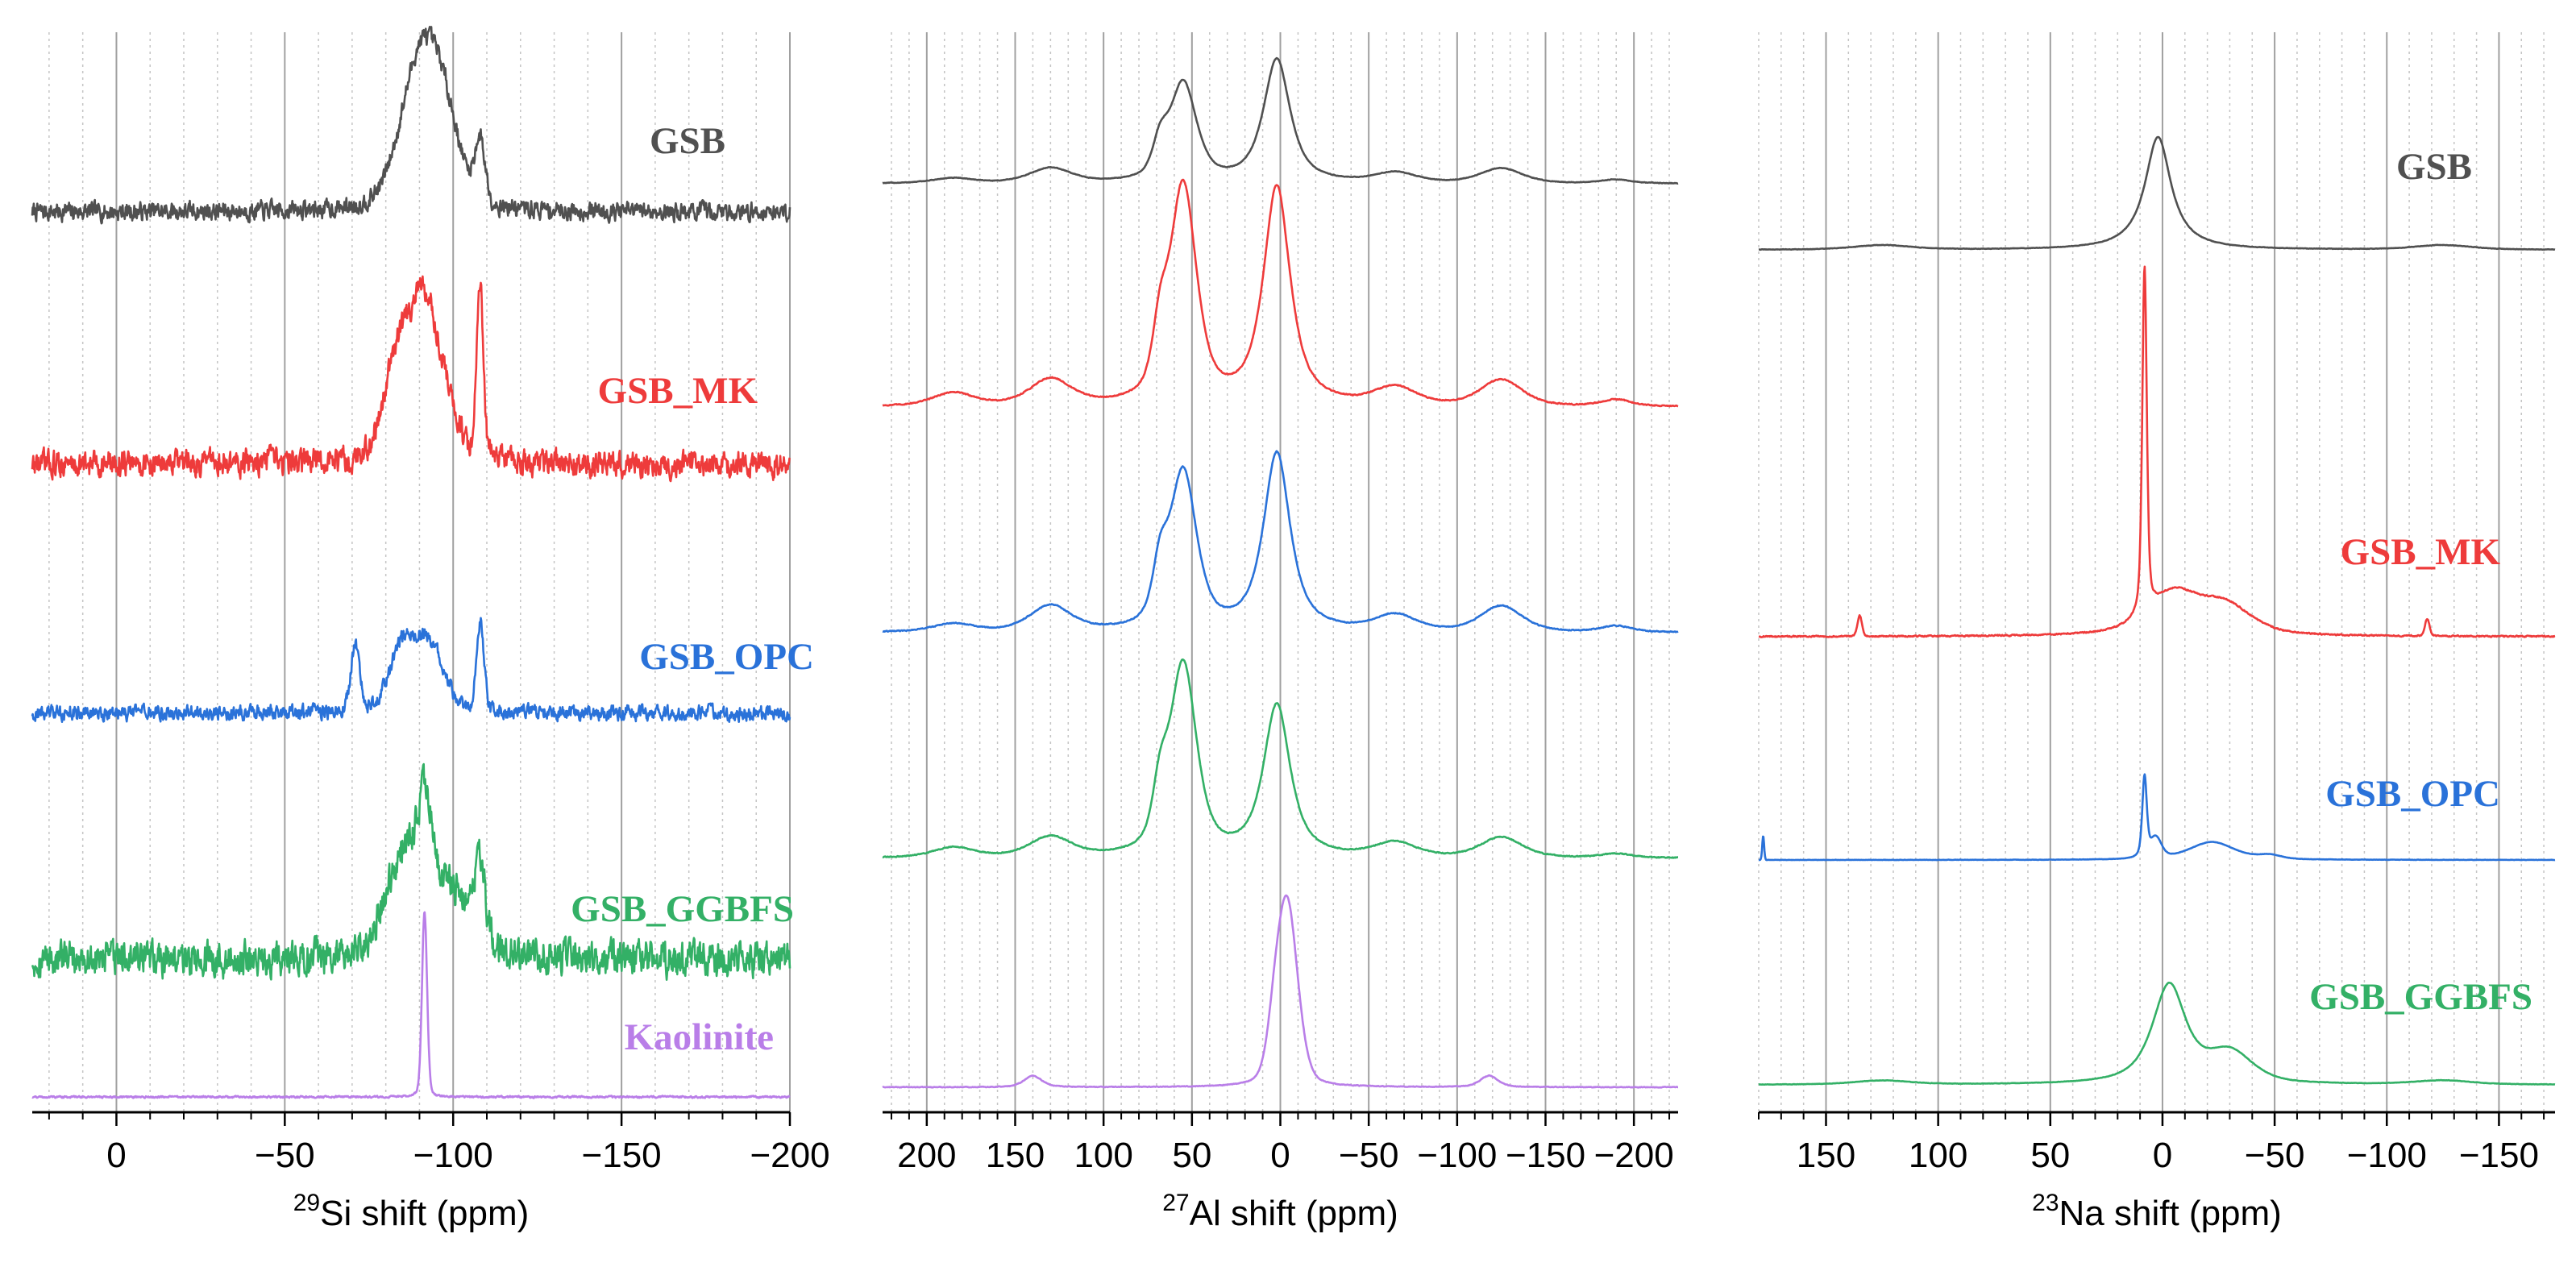 The image size is (2576, 1267). I want to click on x-axis-title-superscript: 29, so click(306, 1203).